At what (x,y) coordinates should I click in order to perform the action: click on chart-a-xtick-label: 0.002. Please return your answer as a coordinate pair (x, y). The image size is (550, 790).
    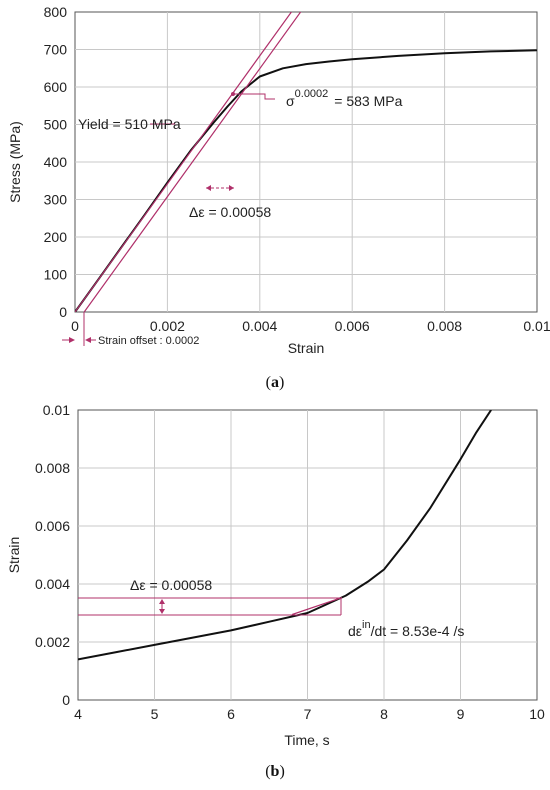
    Looking at the image, I should click on (167, 326).